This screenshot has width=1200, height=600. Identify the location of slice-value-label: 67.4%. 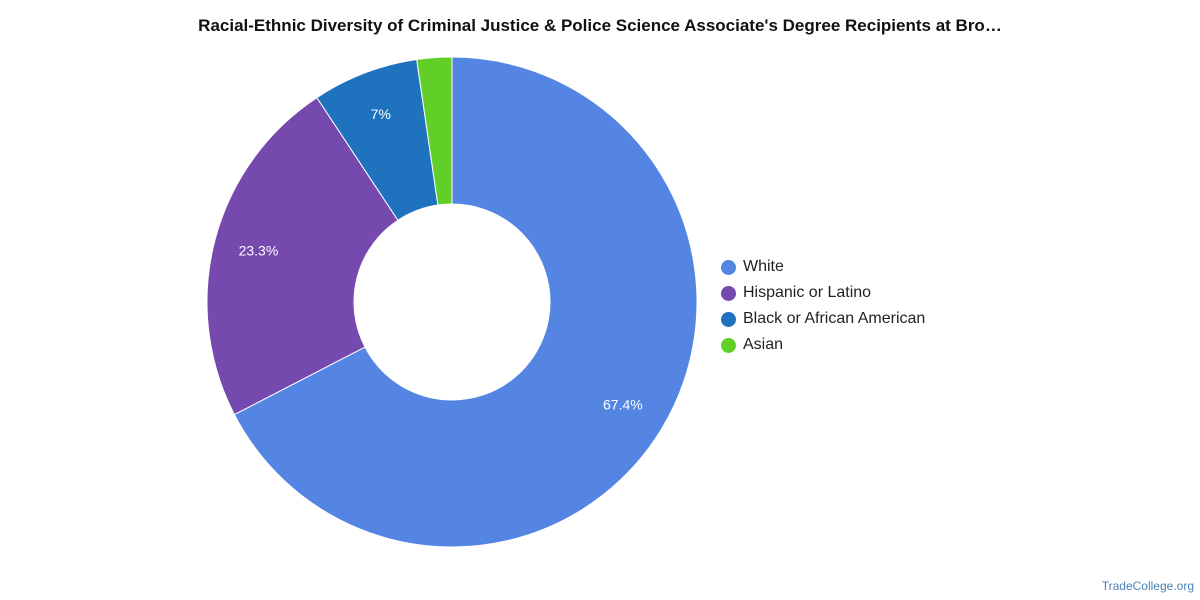
(623, 405).